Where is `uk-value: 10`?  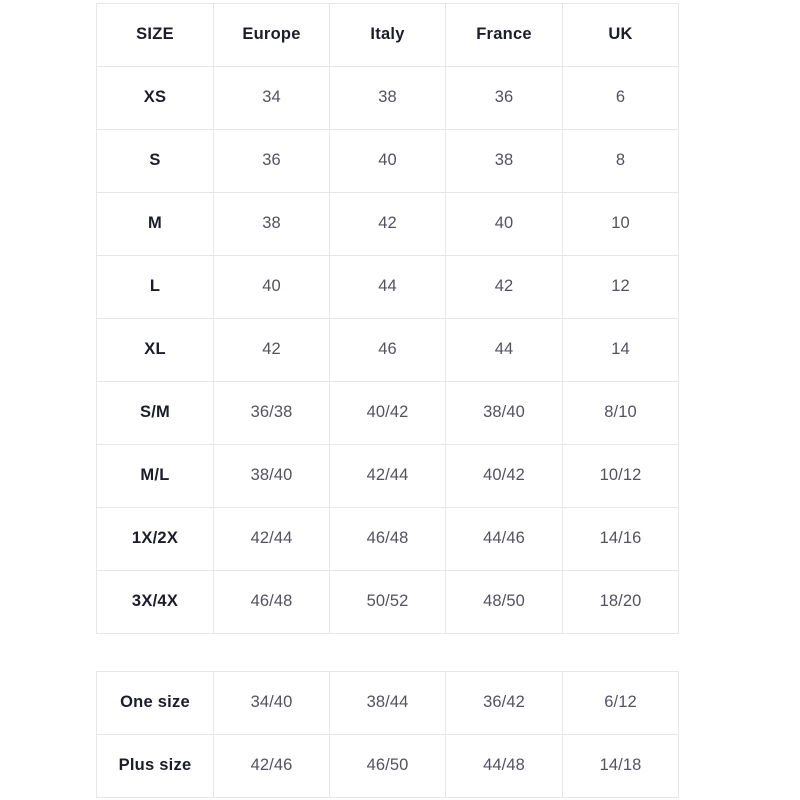
uk-value: 10 is located at coordinates (620, 224).